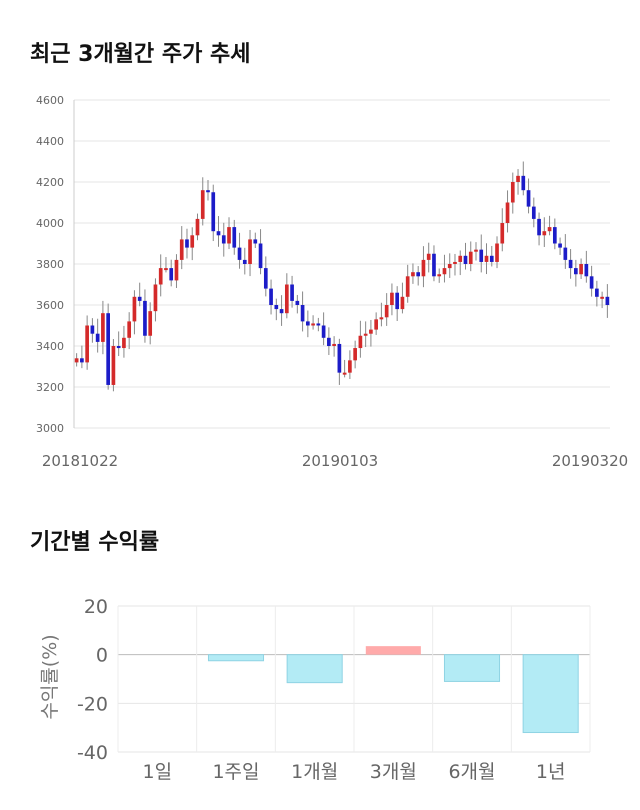  I want to click on candle-x-tick-label: 20181022, so click(80, 461).